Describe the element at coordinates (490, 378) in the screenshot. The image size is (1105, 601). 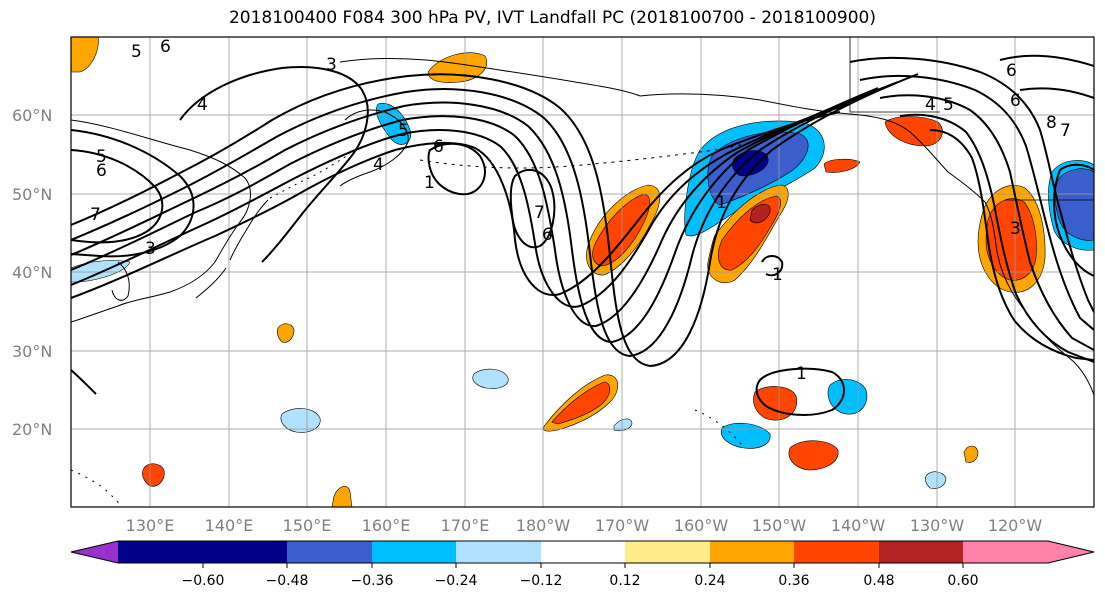
I see `pv-region-midway-blue` at that location.